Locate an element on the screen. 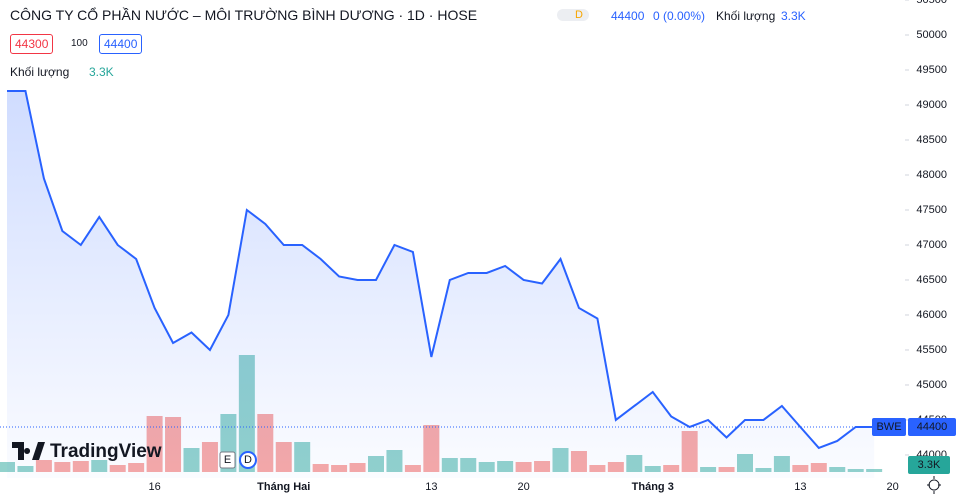 The height and width of the screenshot is (499, 960). y-tick-label: 48000 is located at coordinates (931, 175).